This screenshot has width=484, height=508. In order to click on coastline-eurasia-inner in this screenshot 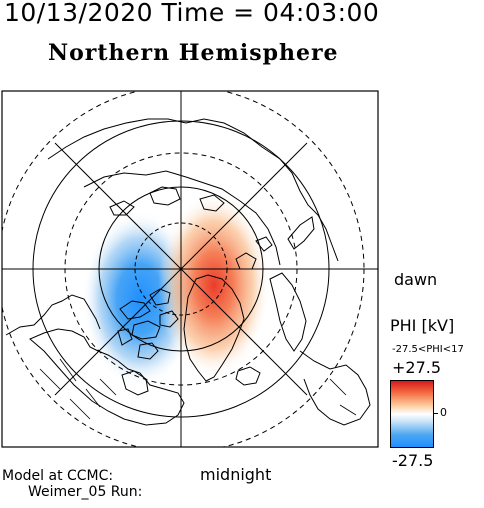, I will do `click(182, 218)`.